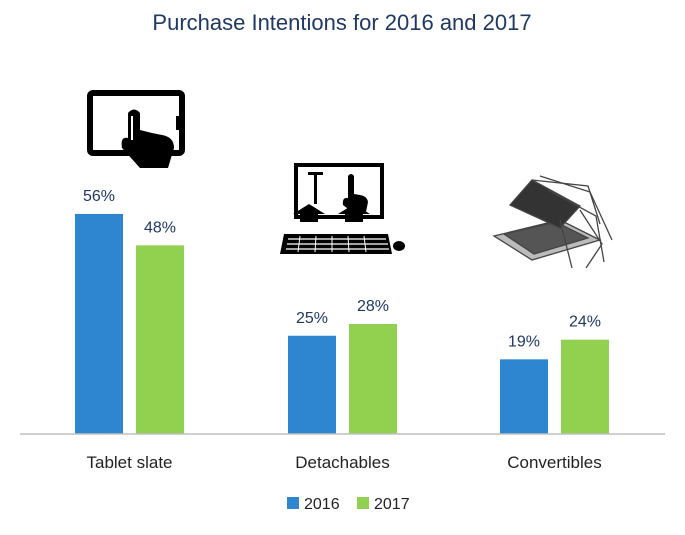  What do you see at coordinates (524, 341) in the screenshot?
I see `value-label-convertibles-2016: 19%` at bounding box center [524, 341].